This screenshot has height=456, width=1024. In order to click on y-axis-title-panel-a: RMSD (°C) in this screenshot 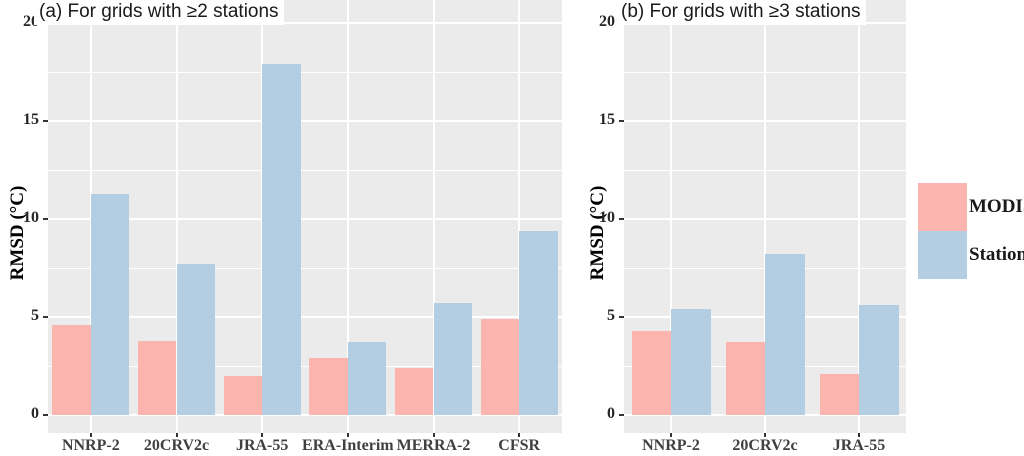, I will do `click(17, 233)`.